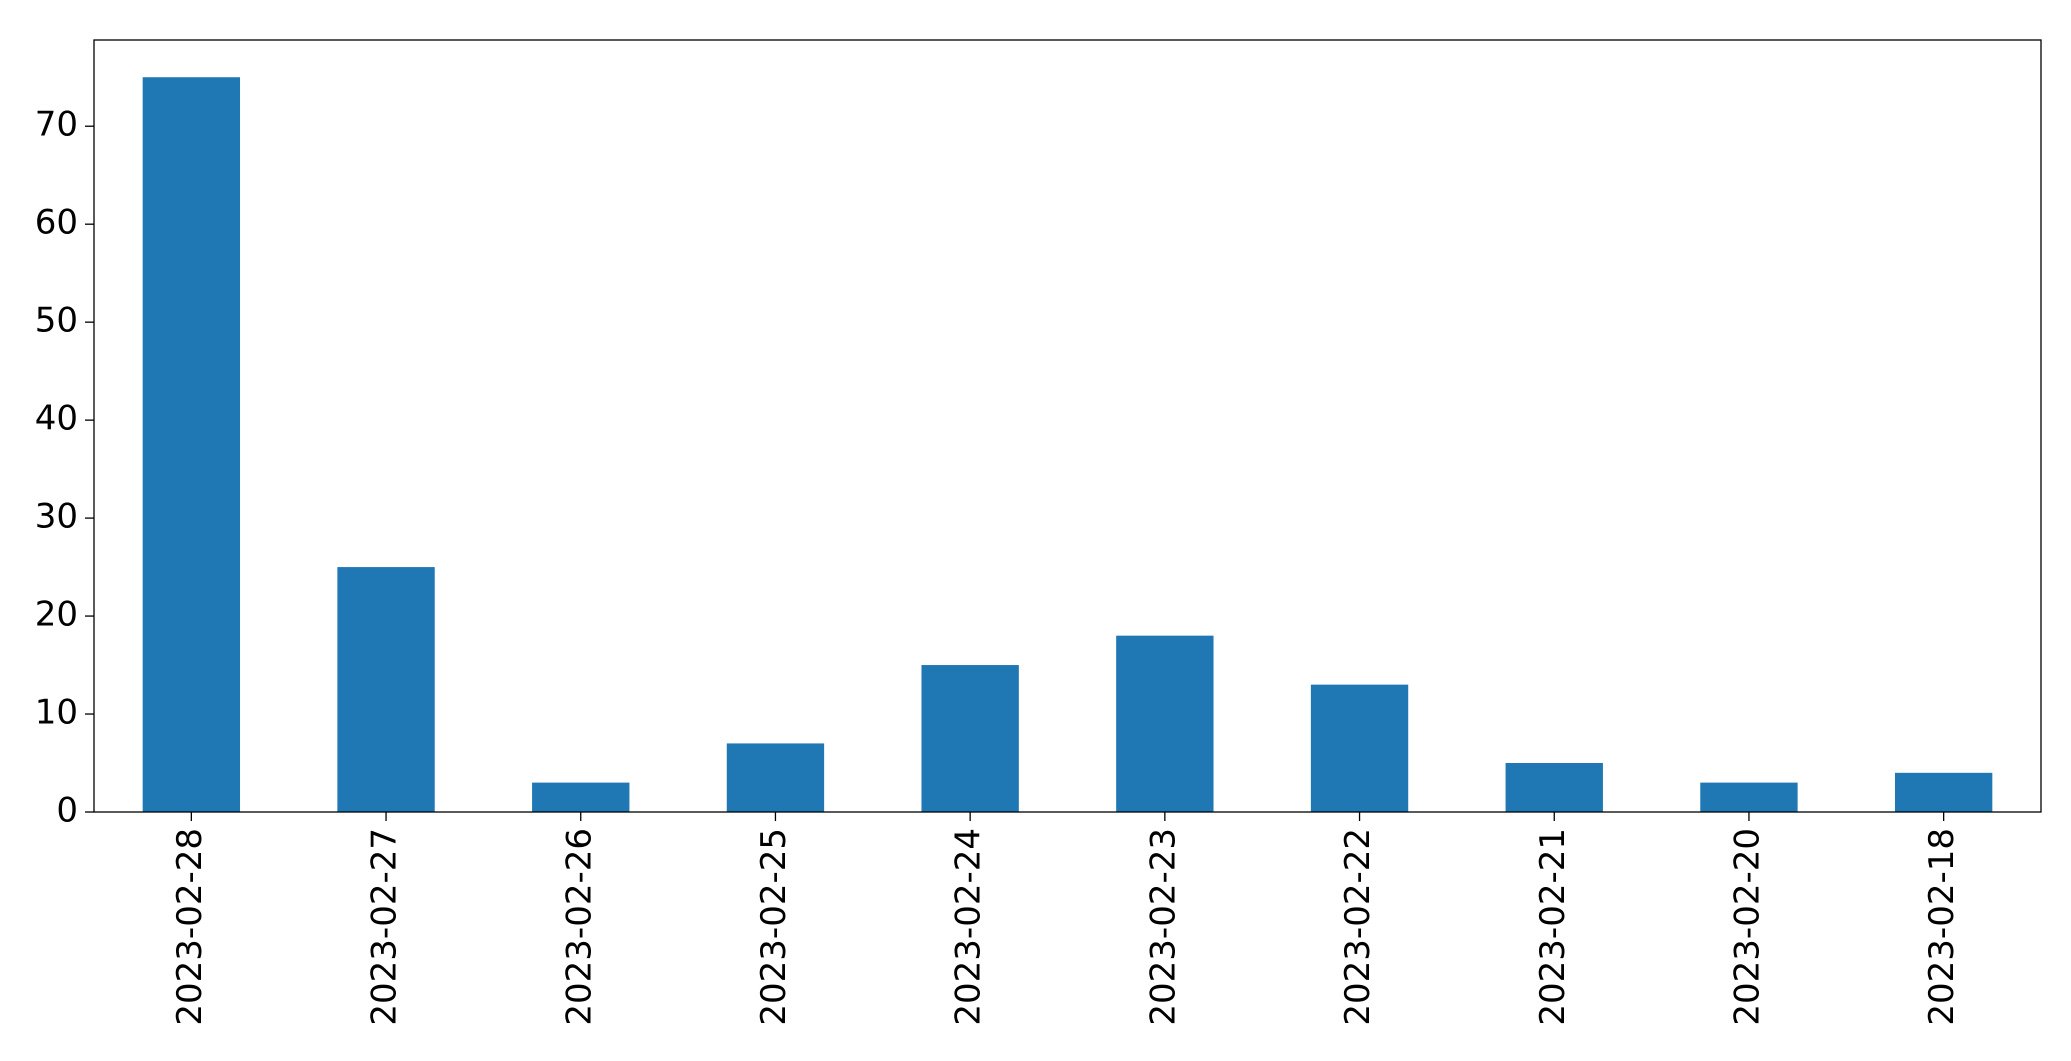 Image resolution: width=2071 pixels, height=1061 pixels. Describe the element at coordinates (56, 517) in the screenshot. I see `y-tick-label: 30` at that location.